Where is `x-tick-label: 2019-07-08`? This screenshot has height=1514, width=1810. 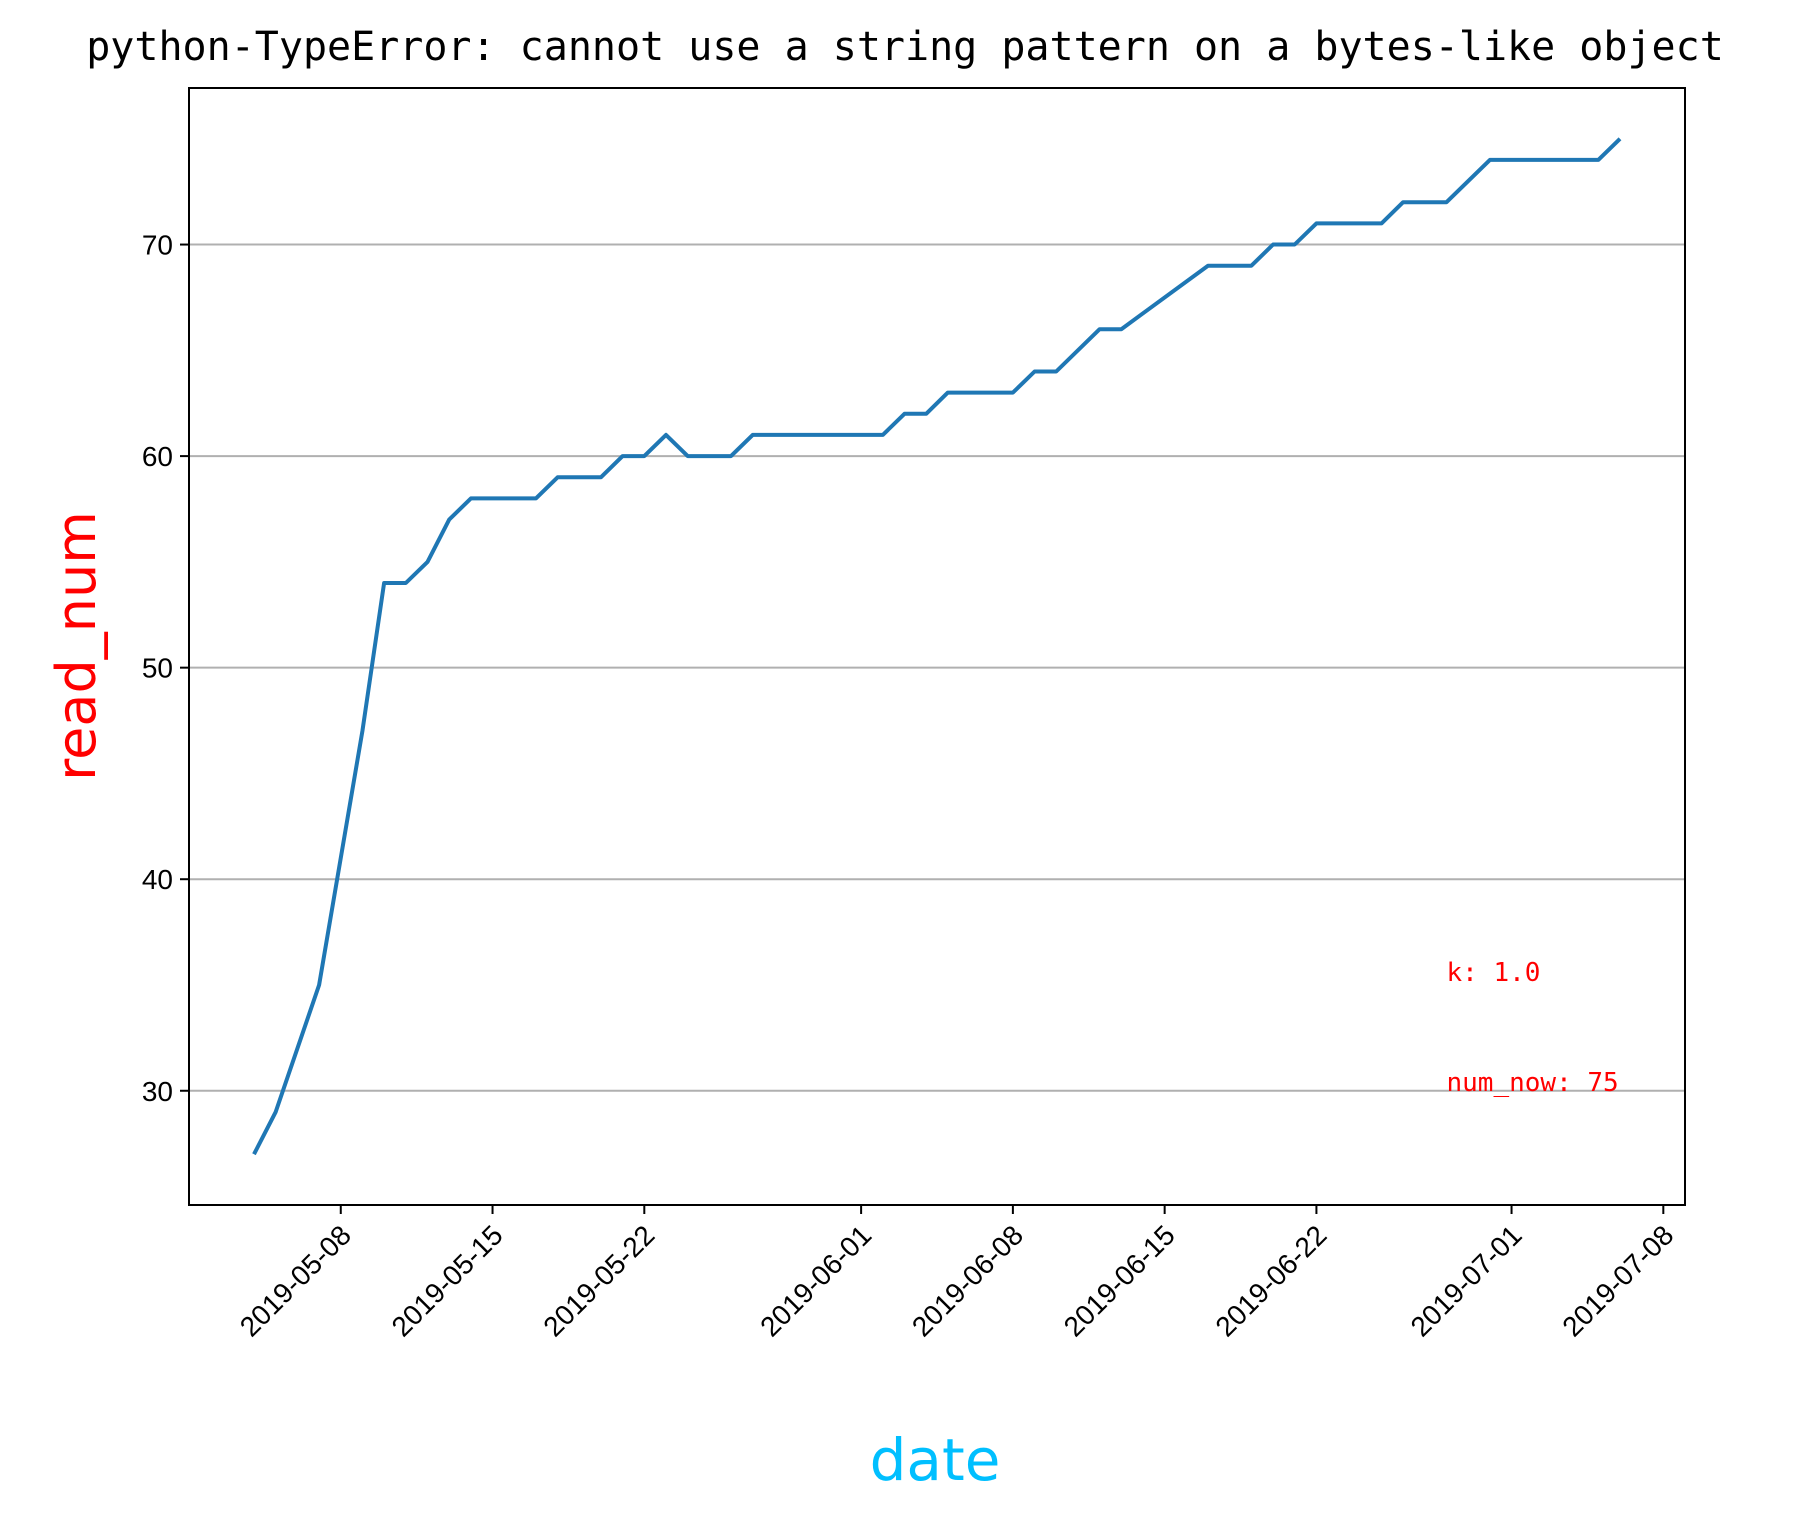
x-tick-label: 2019-07-08 is located at coordinates (1617, 1280).